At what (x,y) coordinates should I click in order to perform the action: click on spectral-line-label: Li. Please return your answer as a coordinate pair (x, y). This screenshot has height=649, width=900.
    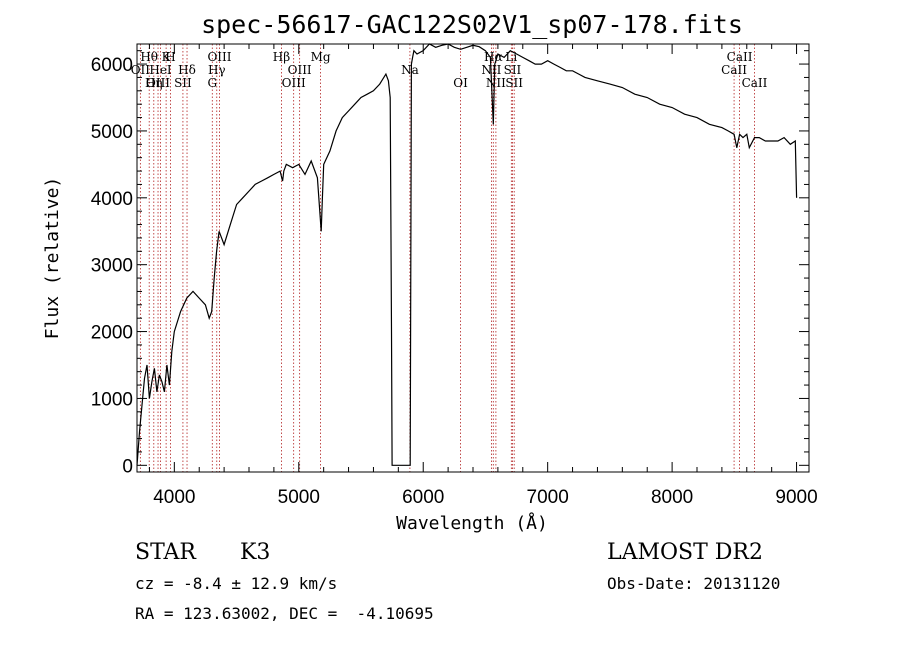
    Looking at the image, I should click on (511, 57).